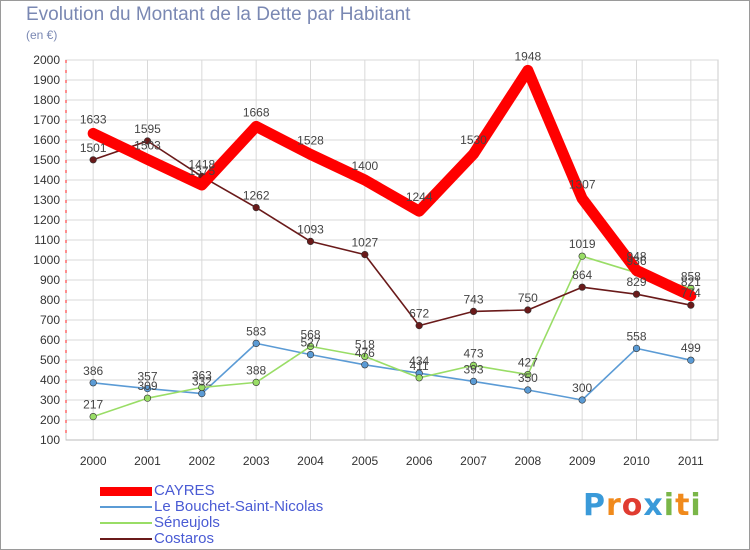 The width and height of the screenshot is (750, 550). I want to click on data-label-seneujols-2005: 518, so click(365, 344).